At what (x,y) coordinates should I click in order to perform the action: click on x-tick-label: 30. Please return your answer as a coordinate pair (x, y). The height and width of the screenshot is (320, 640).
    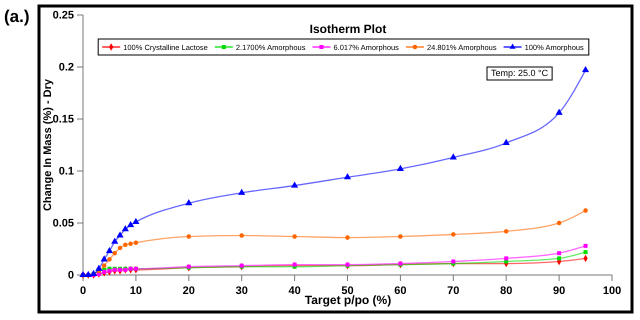
    Looking at the image, I should click on (242, 290).